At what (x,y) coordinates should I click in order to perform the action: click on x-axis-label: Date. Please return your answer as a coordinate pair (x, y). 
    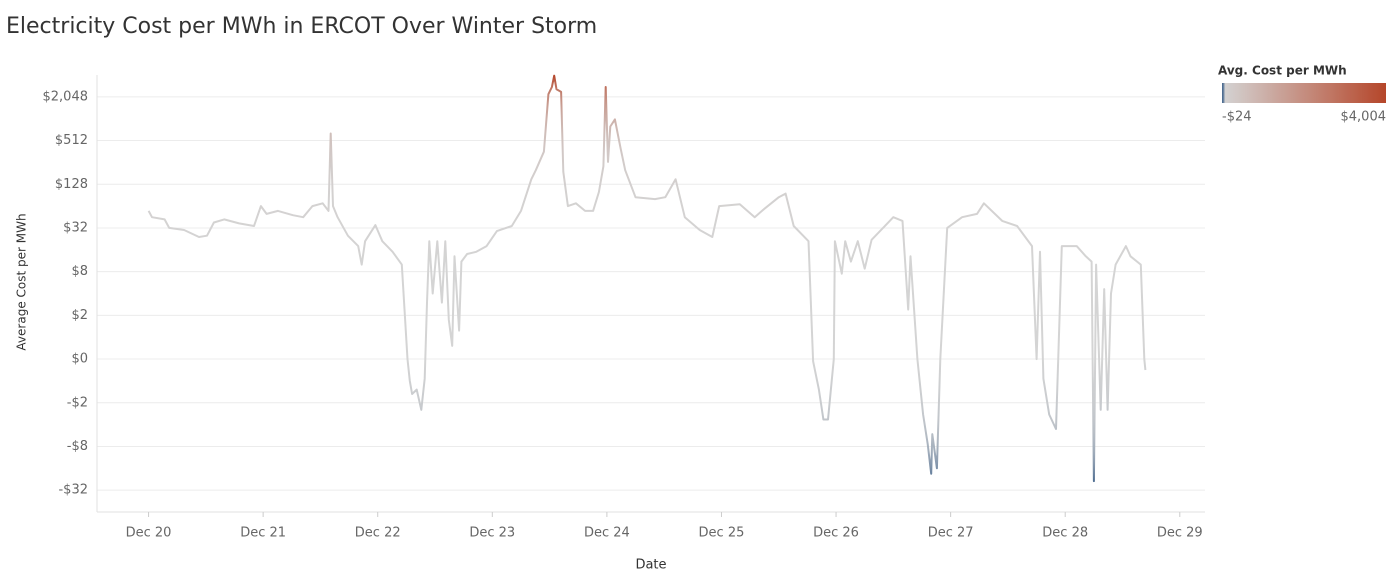
    Looking at the image, I should click on (650, 565).